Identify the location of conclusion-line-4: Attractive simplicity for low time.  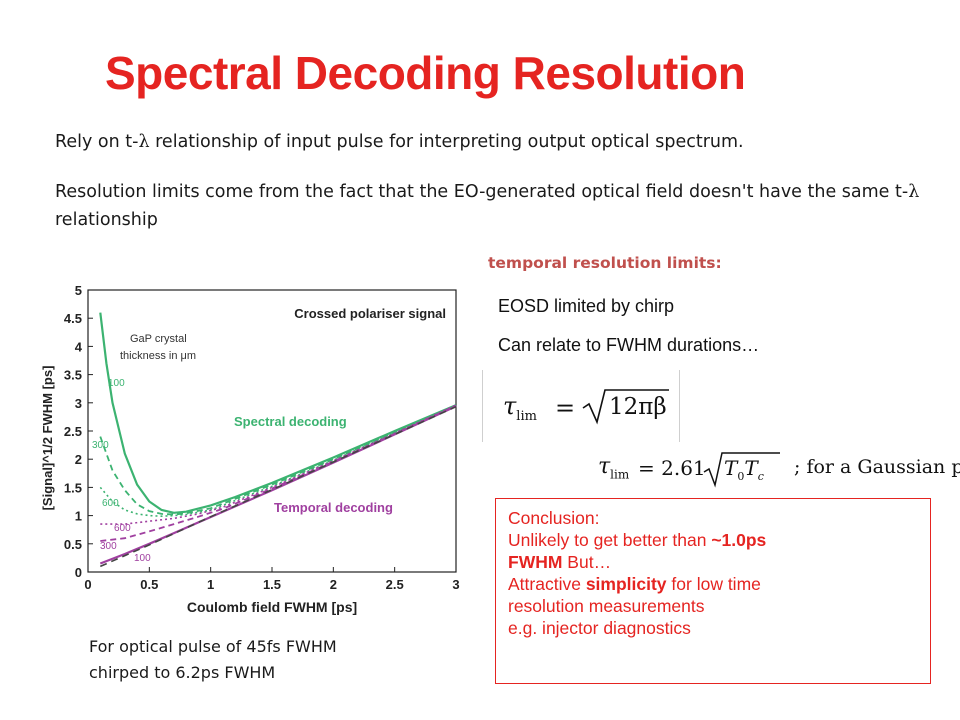
(719, 584).